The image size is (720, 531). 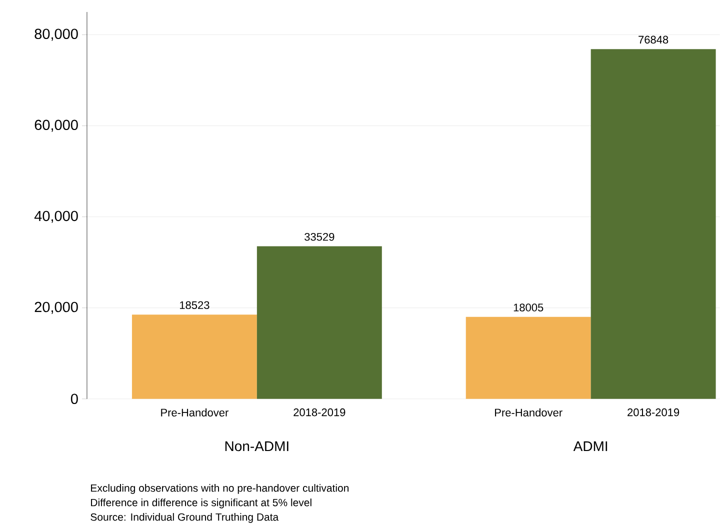 I want to click on data-label: 18005, so click(x=529, y=308).